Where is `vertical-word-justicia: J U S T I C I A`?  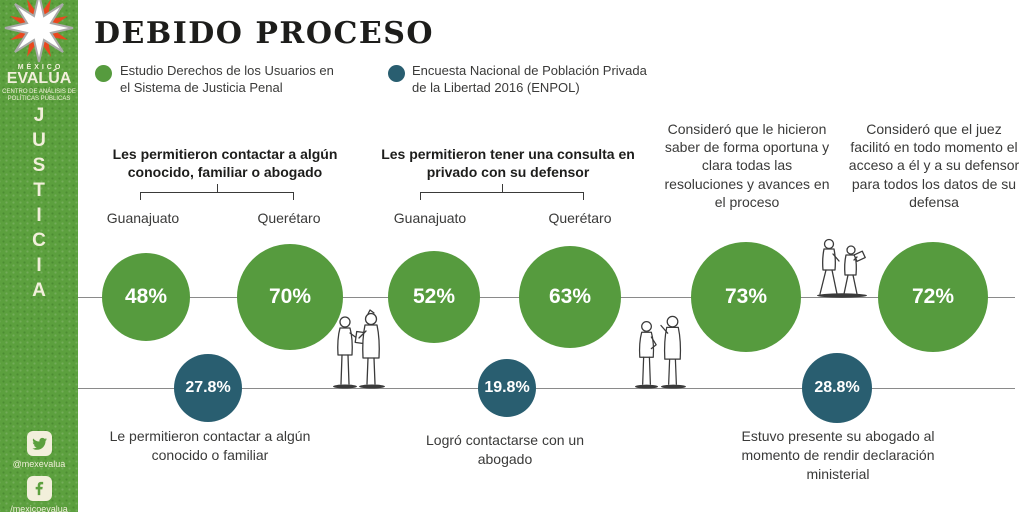 vertical-word-justicia: J U S T I C I A is located at coordinates (39, 203).